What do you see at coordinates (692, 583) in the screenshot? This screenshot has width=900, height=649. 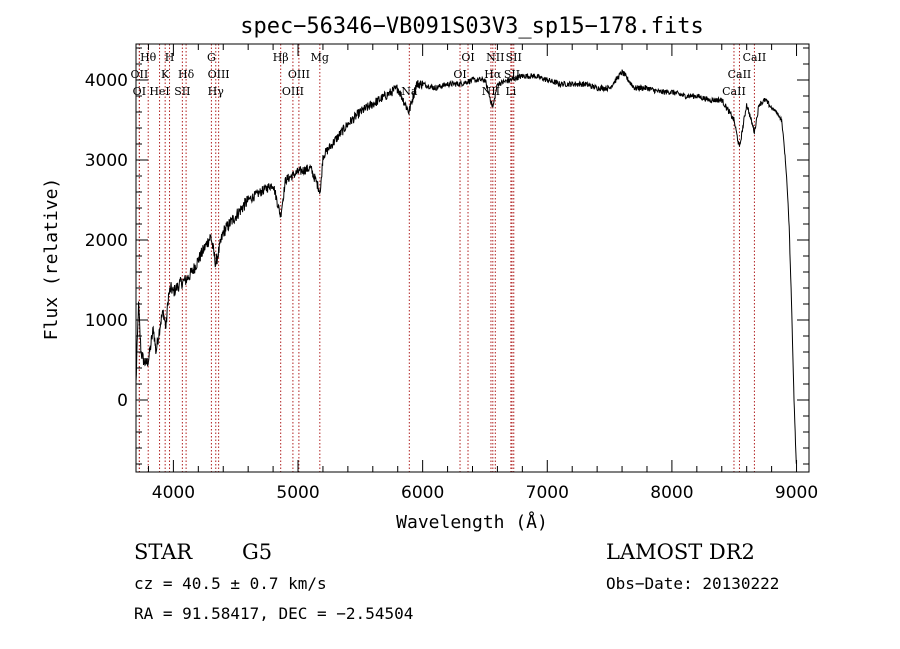 I see `observation-date: Obs−Date: 20130222` at bounding box center [692, 583].